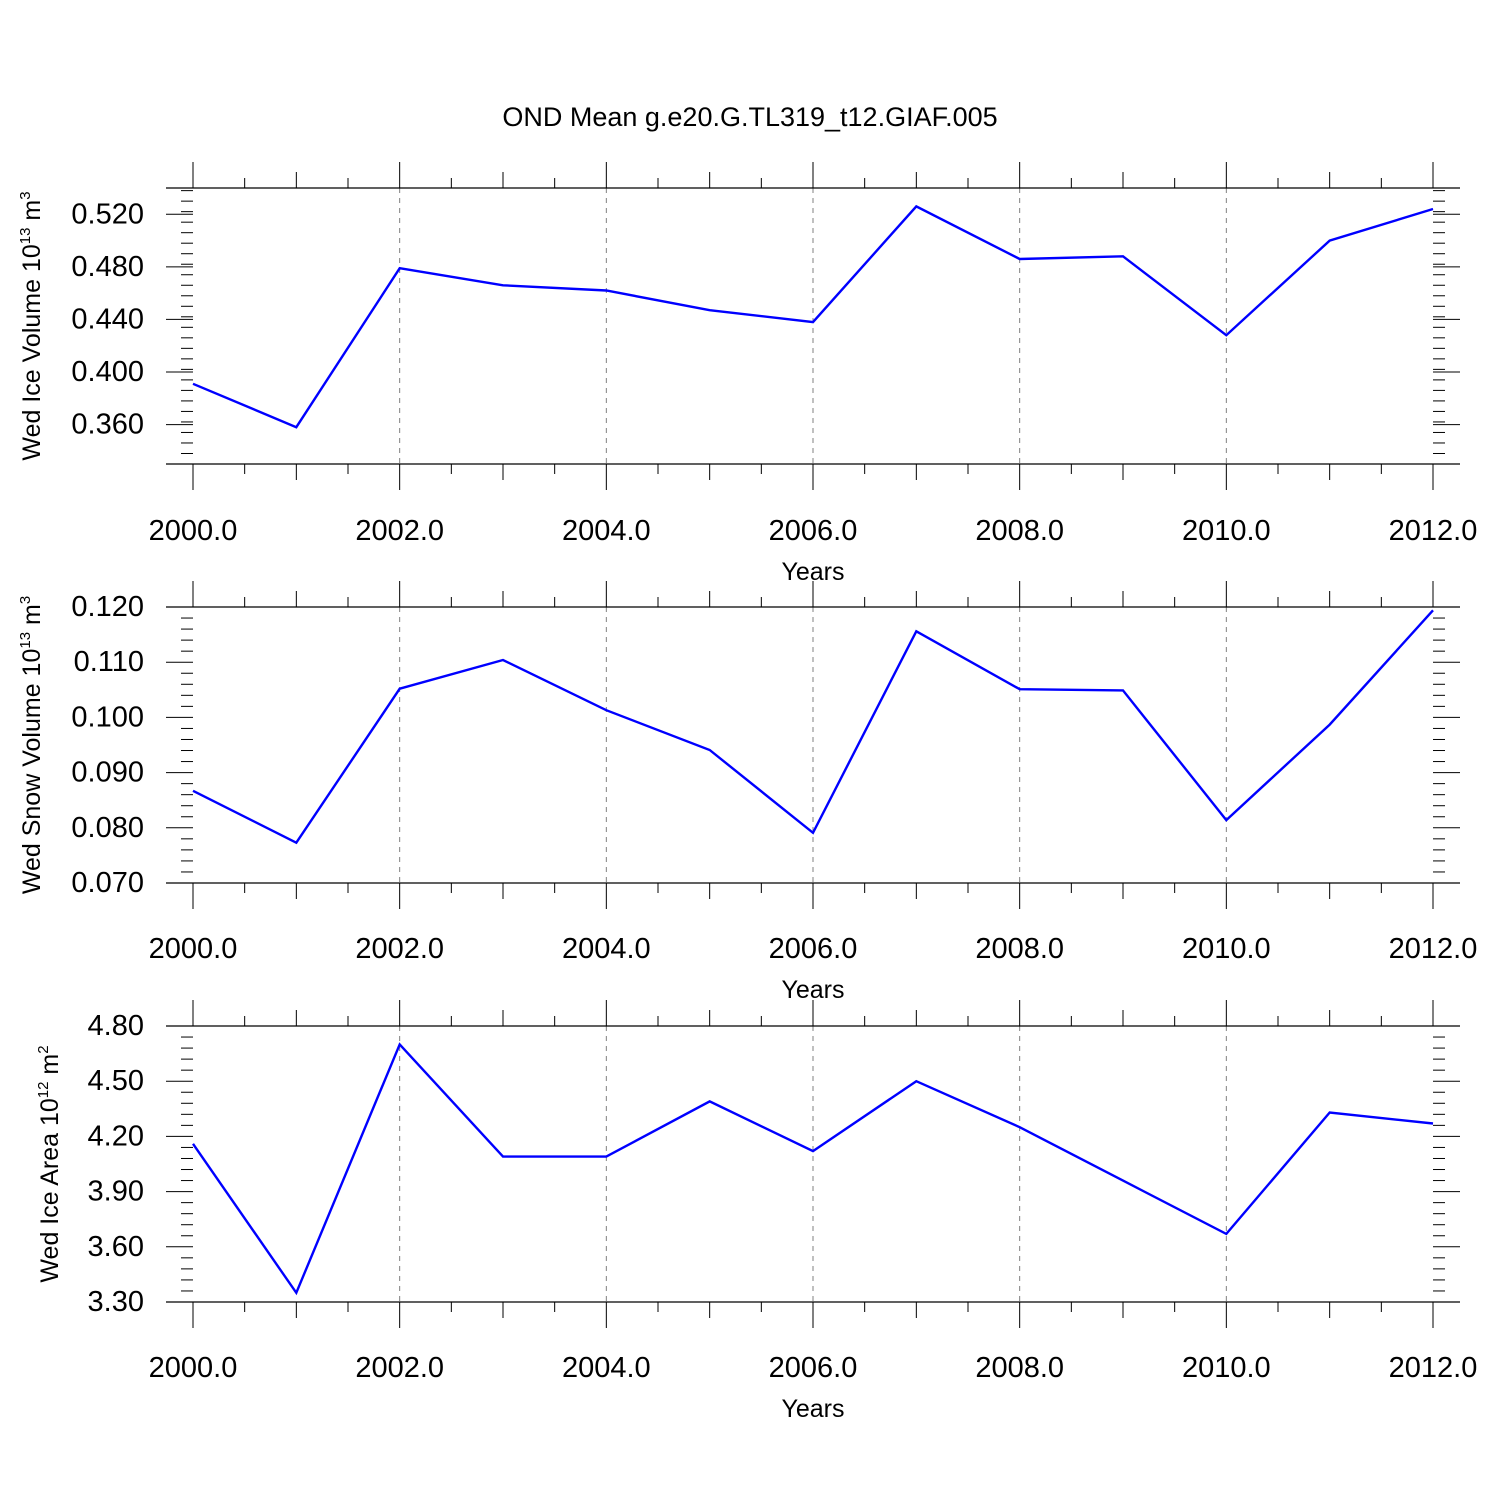 This screenshot has height=1500, width=1500. I want to click on y-tick-label: 0.520, so click(107, 214).